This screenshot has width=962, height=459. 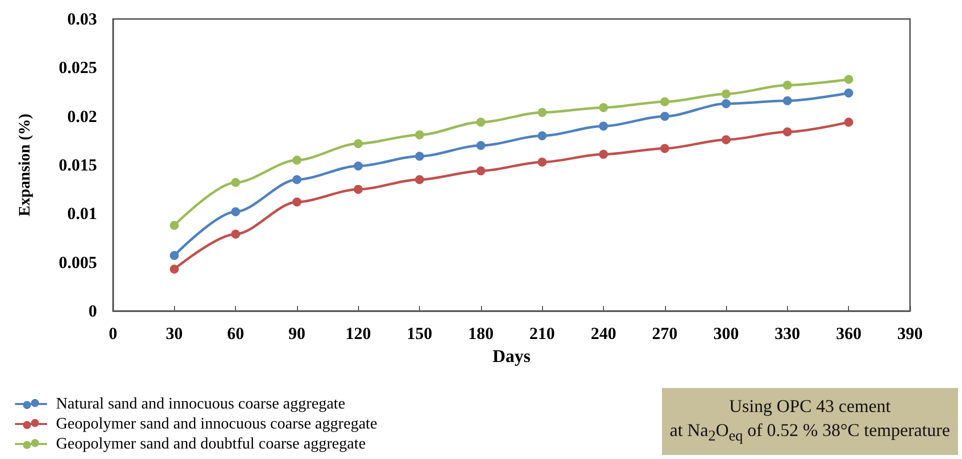 I want to click on y-tick-label: 0.01, so click(x=82, y=214).